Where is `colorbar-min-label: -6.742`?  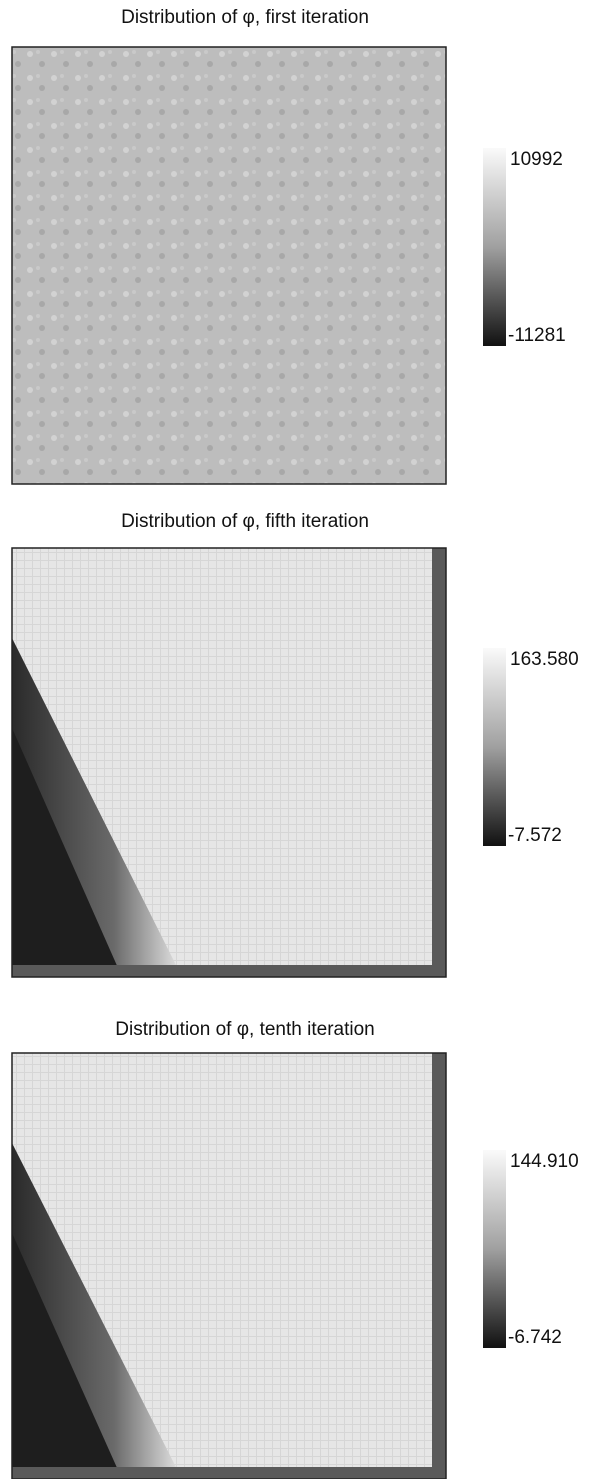
colorbar-min-label: -6.742 is located at coordinates (535, 1337).